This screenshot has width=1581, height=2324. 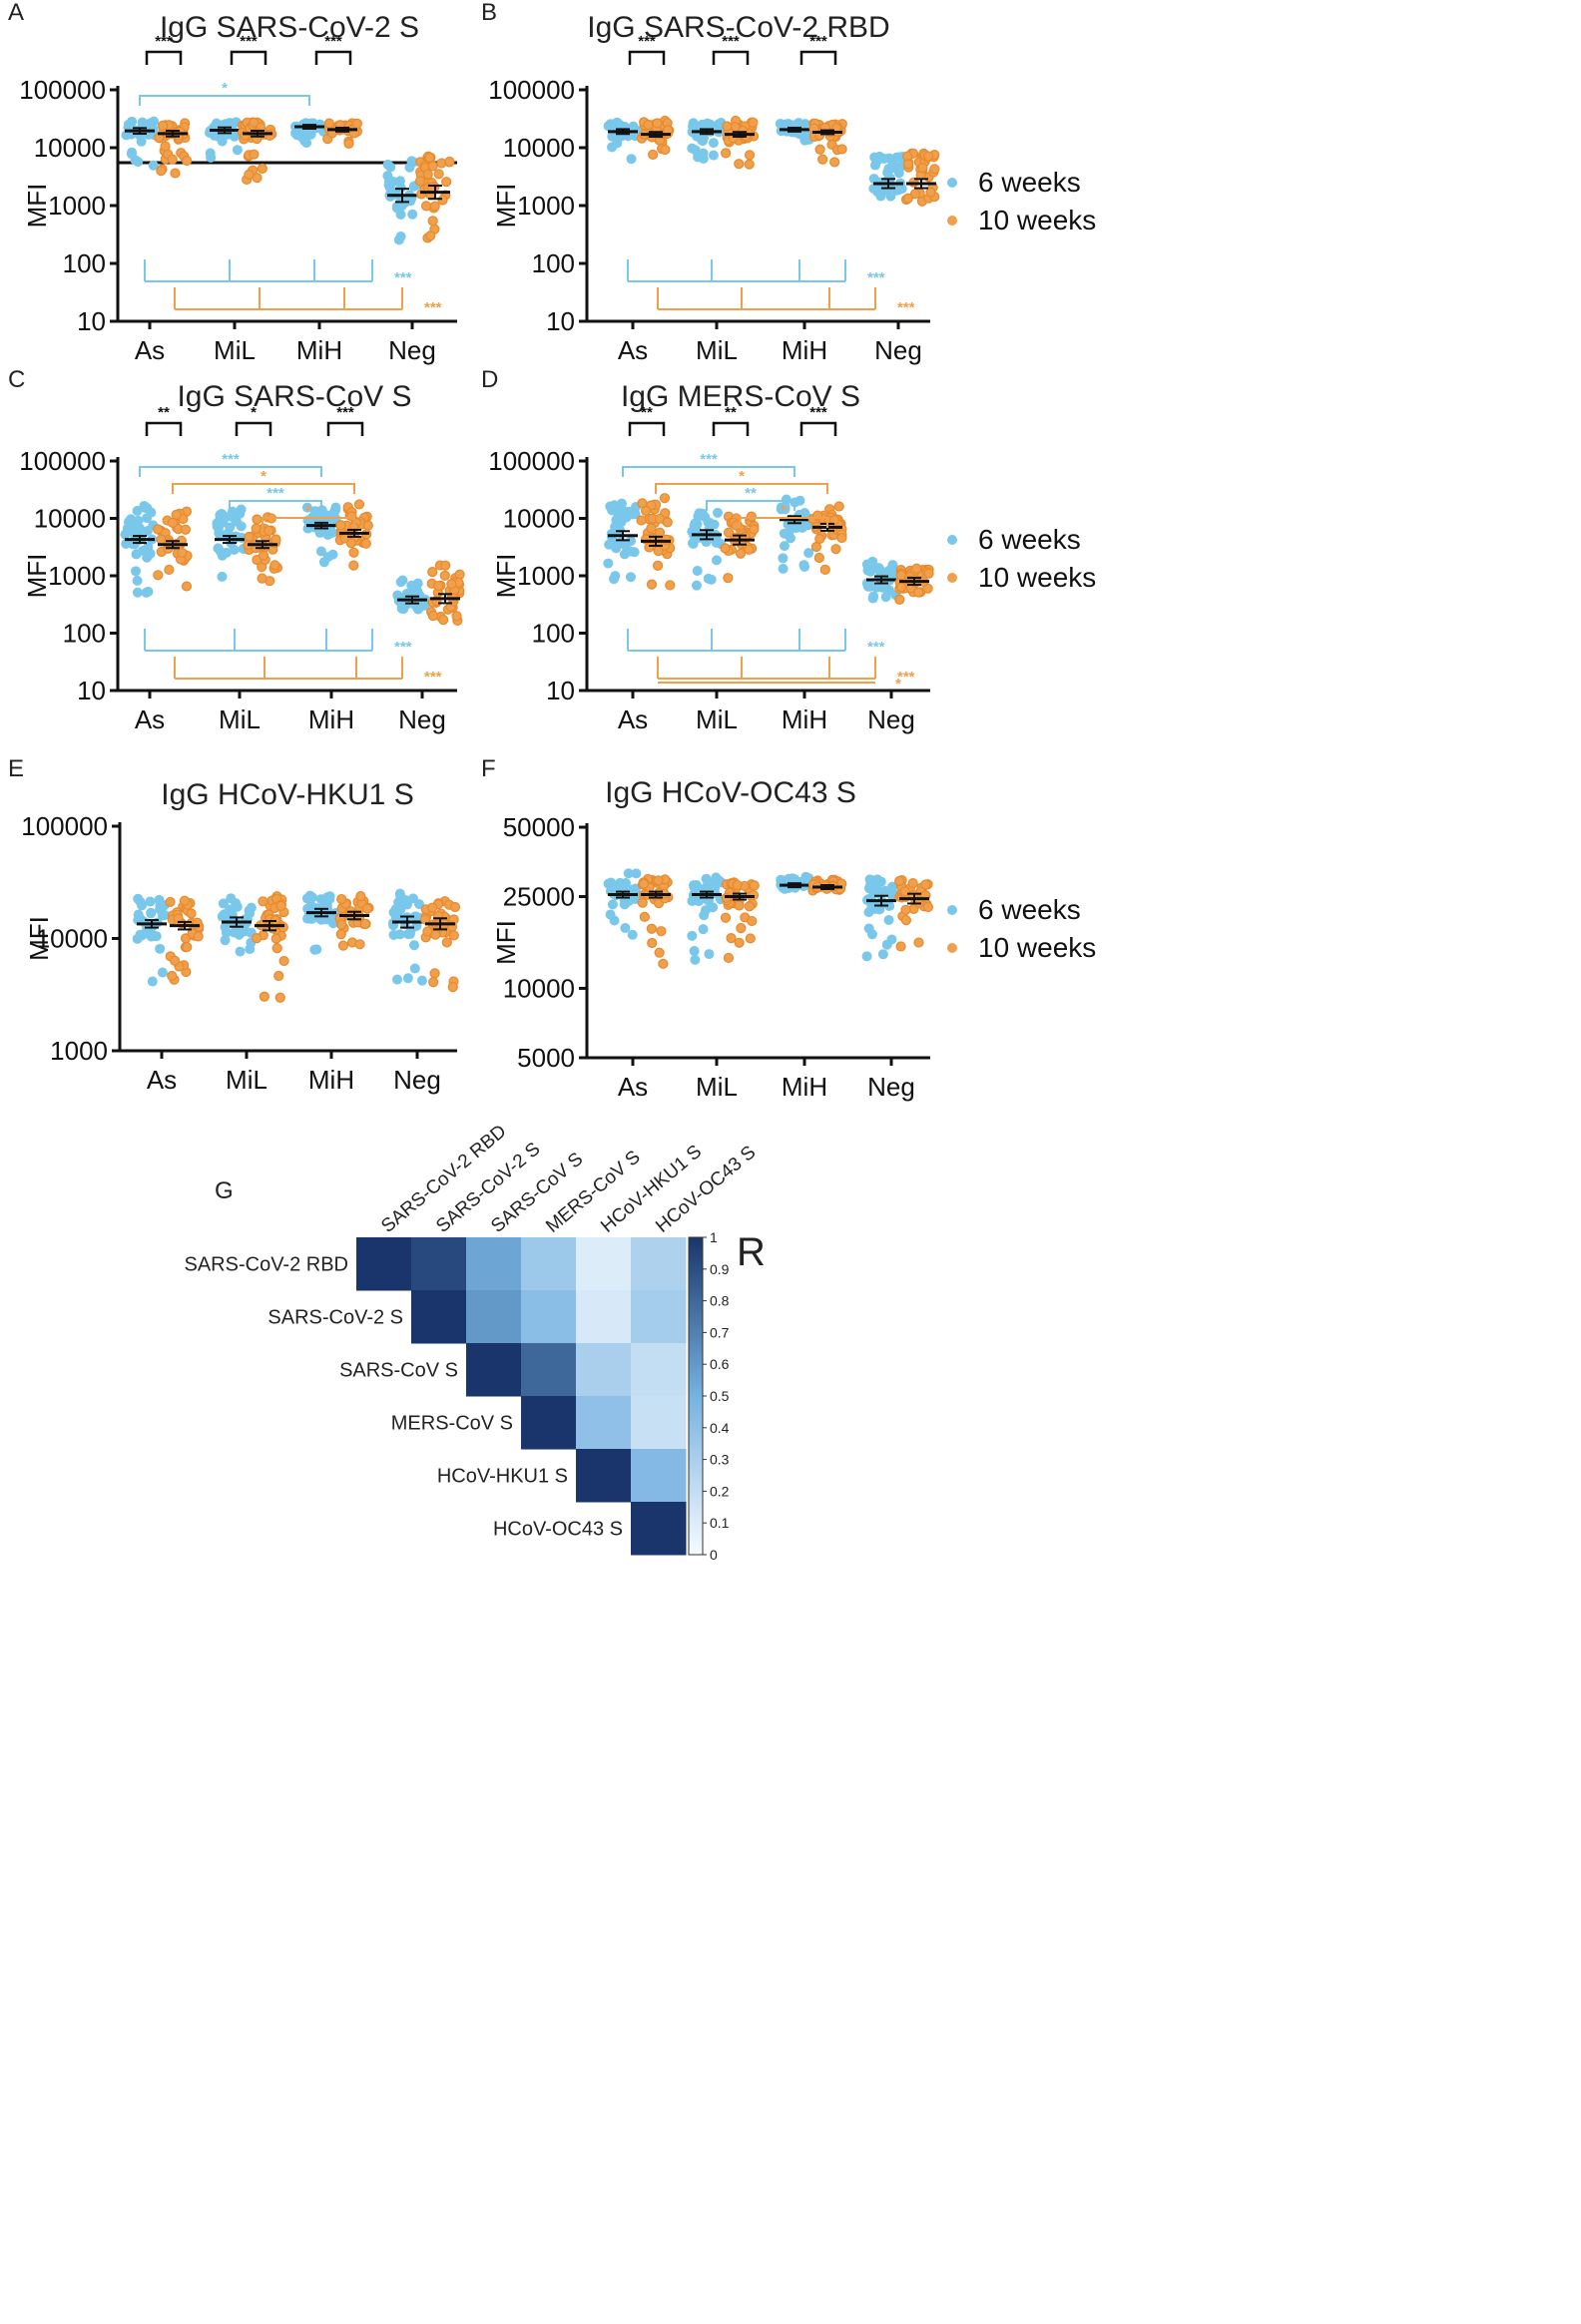 What do you see at coordinates (539, 897) in the screenshot?
I see `y-tick-label: 25000` at bounding box center [539, 897].